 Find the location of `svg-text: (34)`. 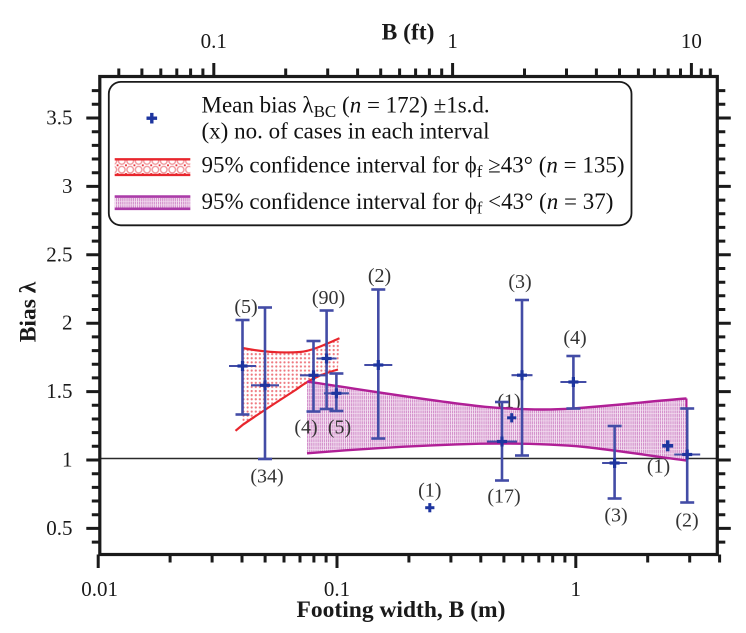

svg-text: (34) is located at coordinates (266, 477).